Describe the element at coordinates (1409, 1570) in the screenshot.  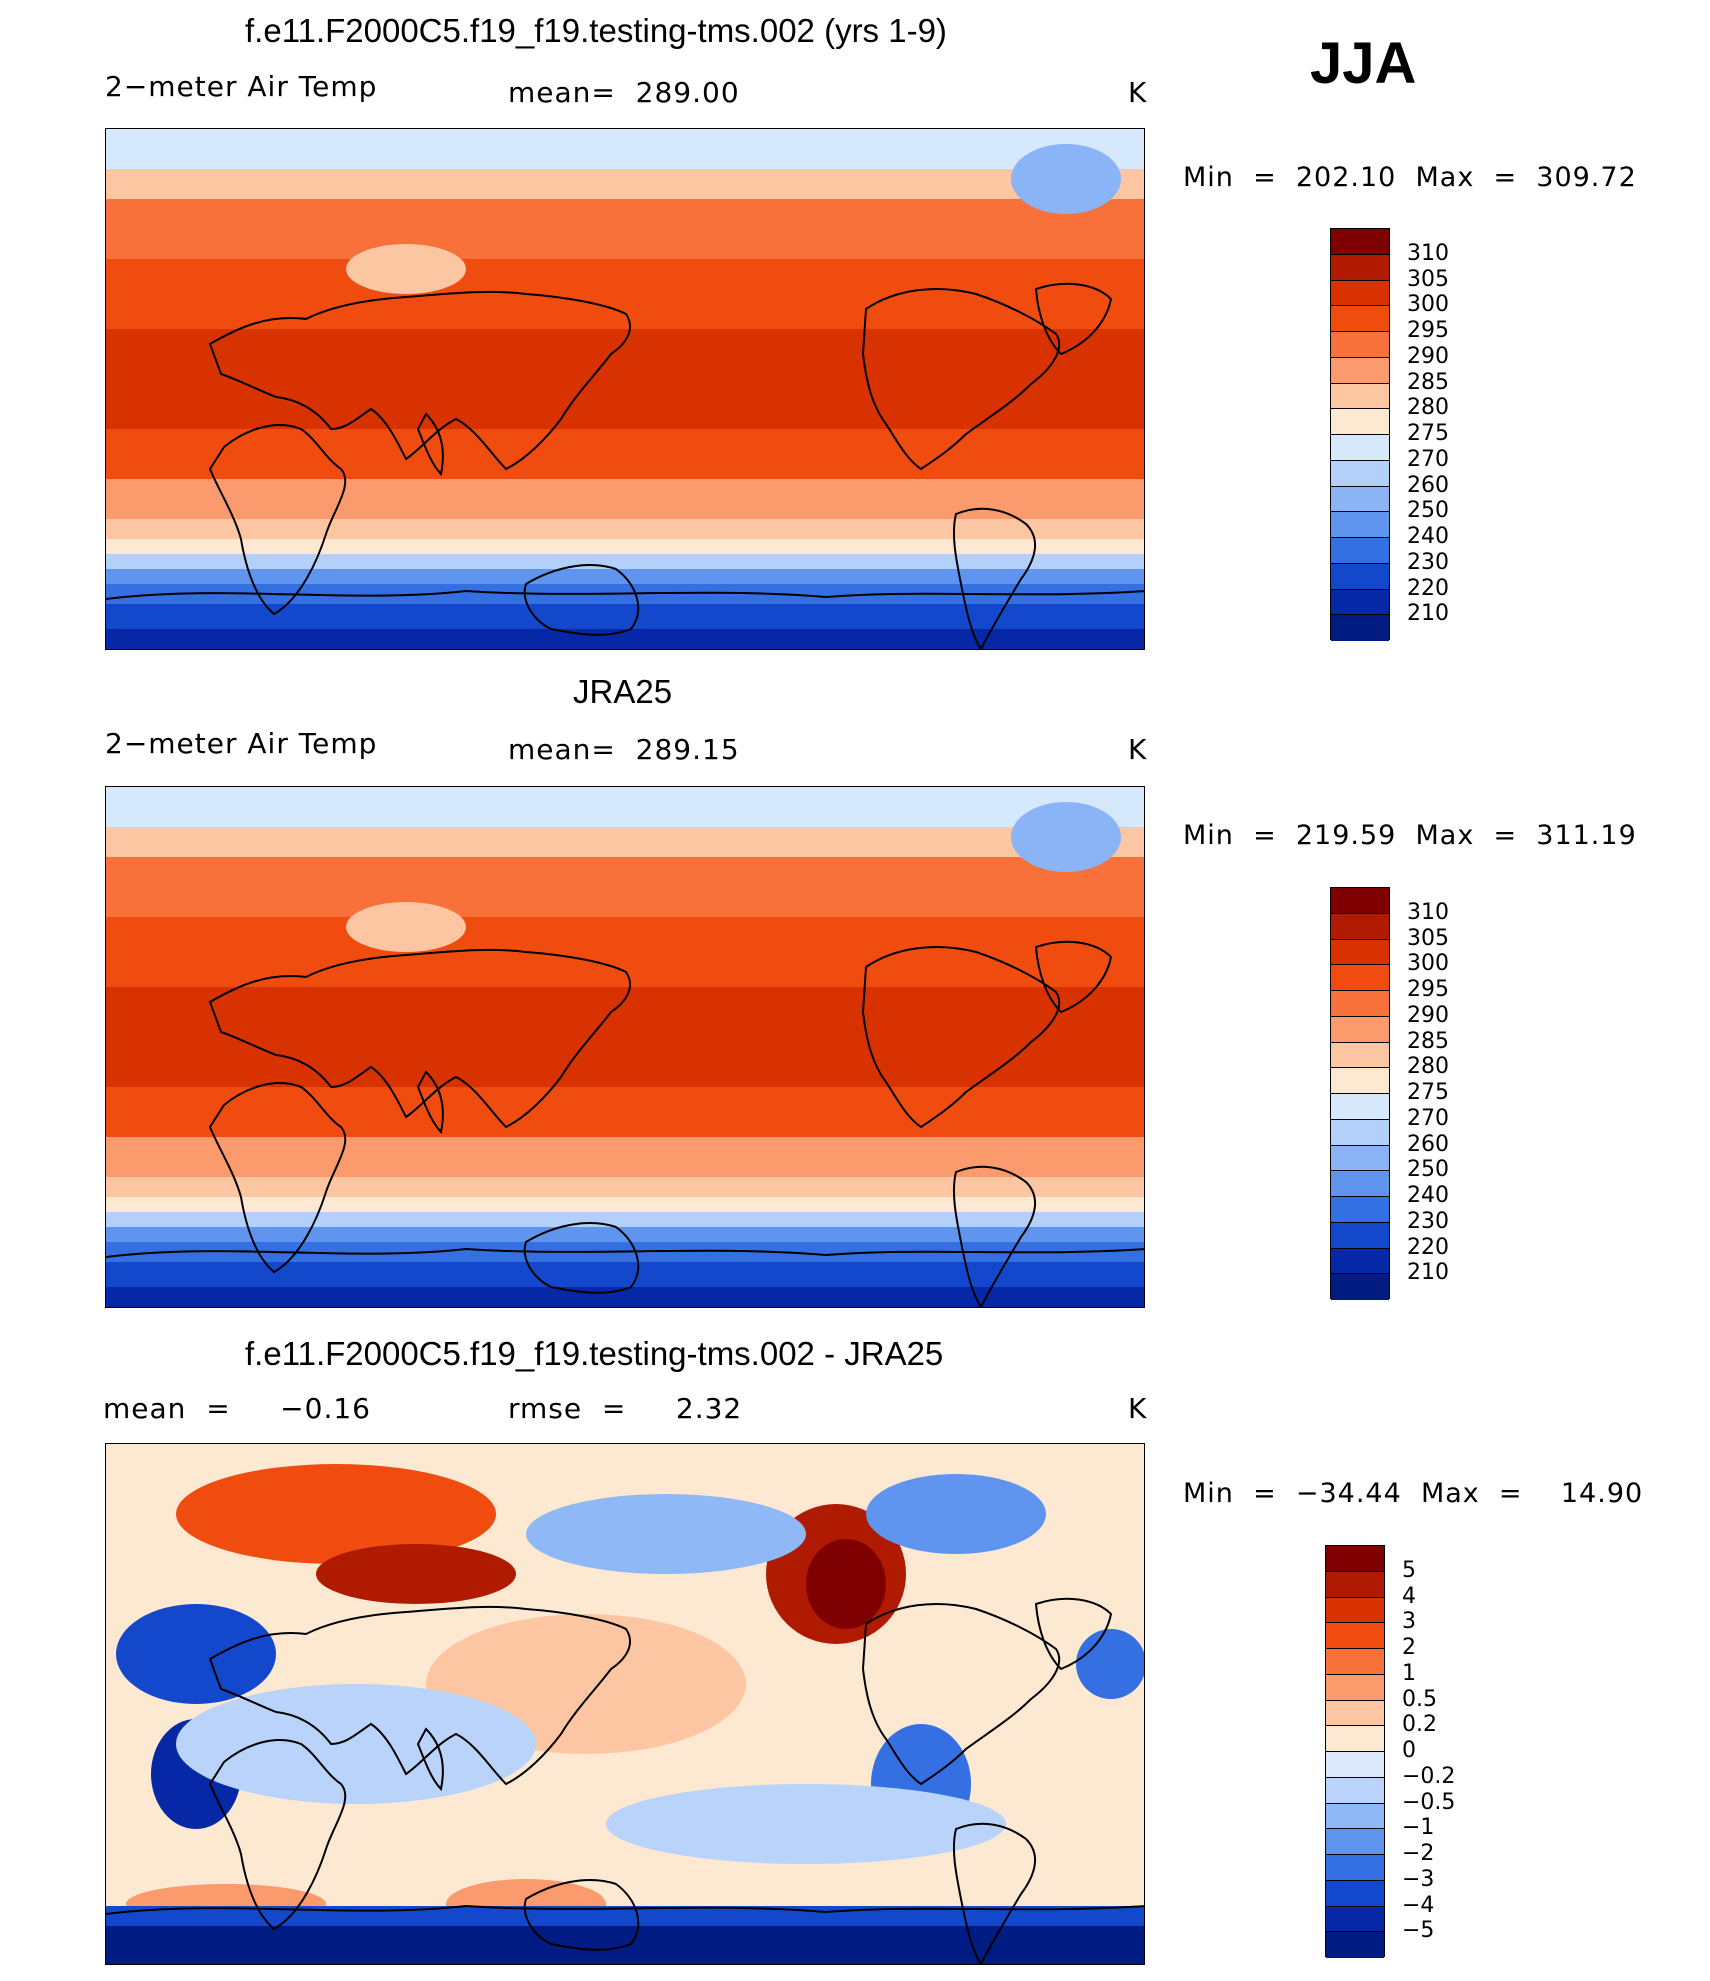
I see `colorbar-tick-label: 5` at that location.